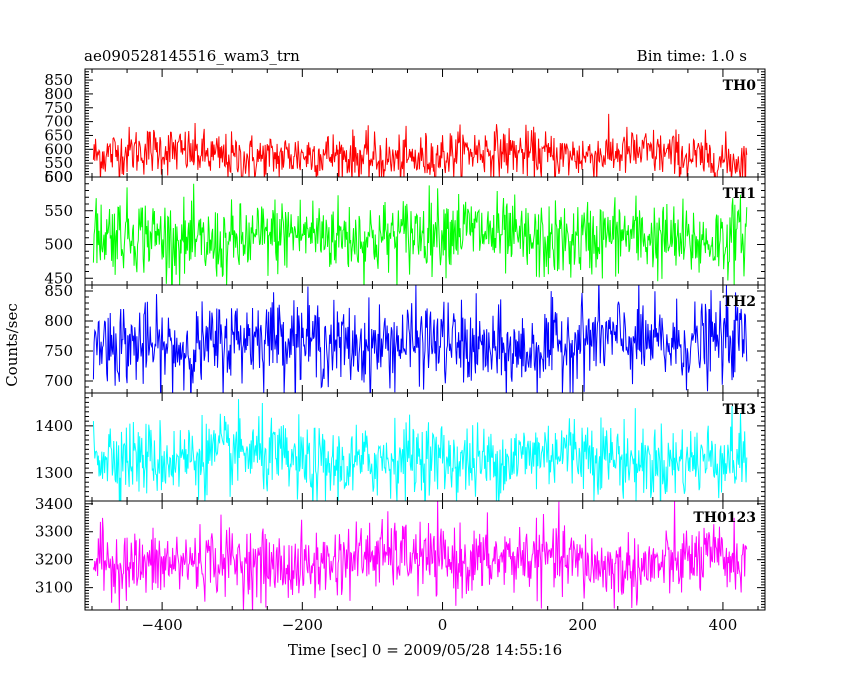  I want to click on panel-label-th3: TH3, so click(739, 410).